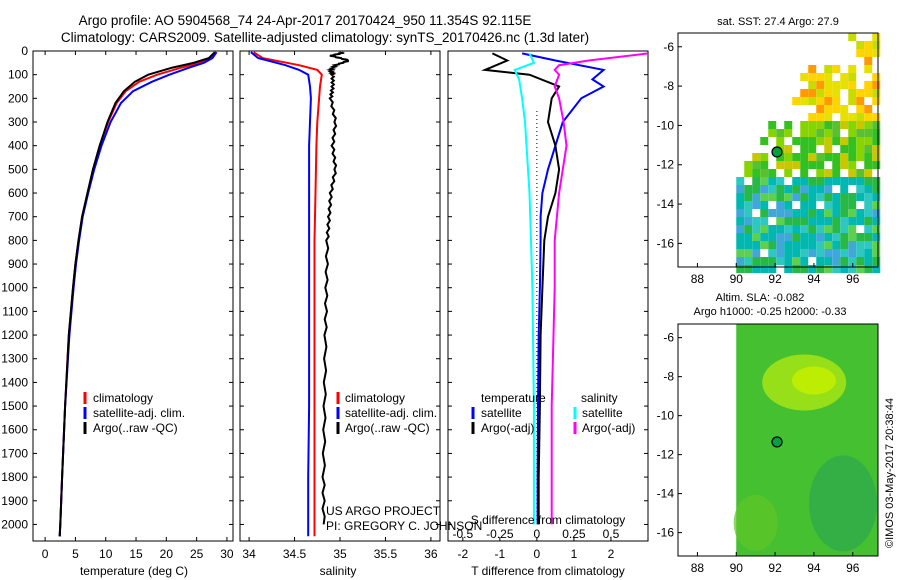  I want to click on x-tick-label: 35, so click(340, 554).